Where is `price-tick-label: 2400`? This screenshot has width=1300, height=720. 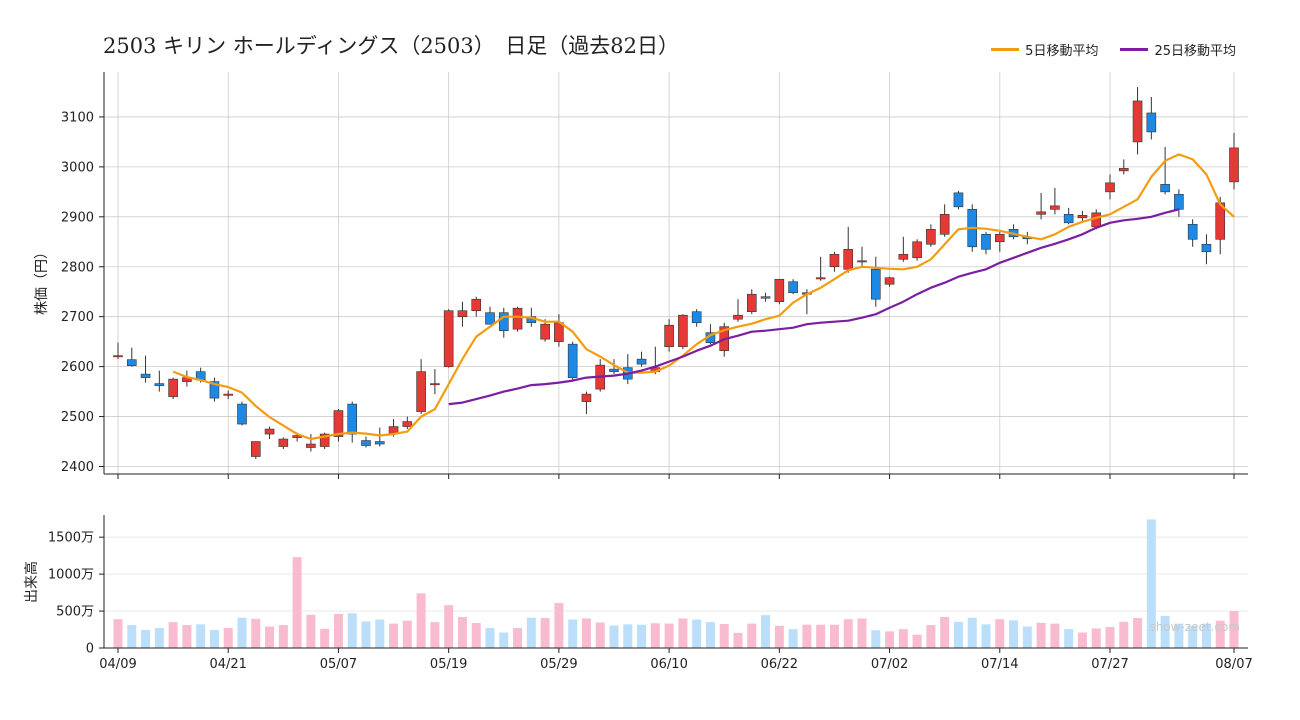 price-tick-label: 2400 is located at coordinates (77, 467).